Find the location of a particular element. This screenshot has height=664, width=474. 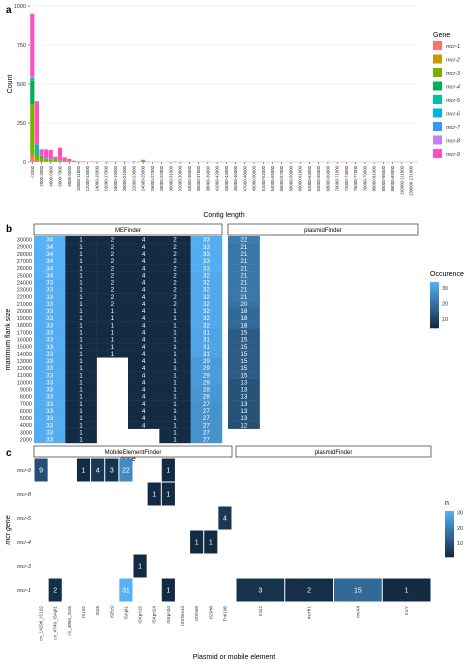

panel-b-ytick-label: 13000 is located at coordinates (24, 362).